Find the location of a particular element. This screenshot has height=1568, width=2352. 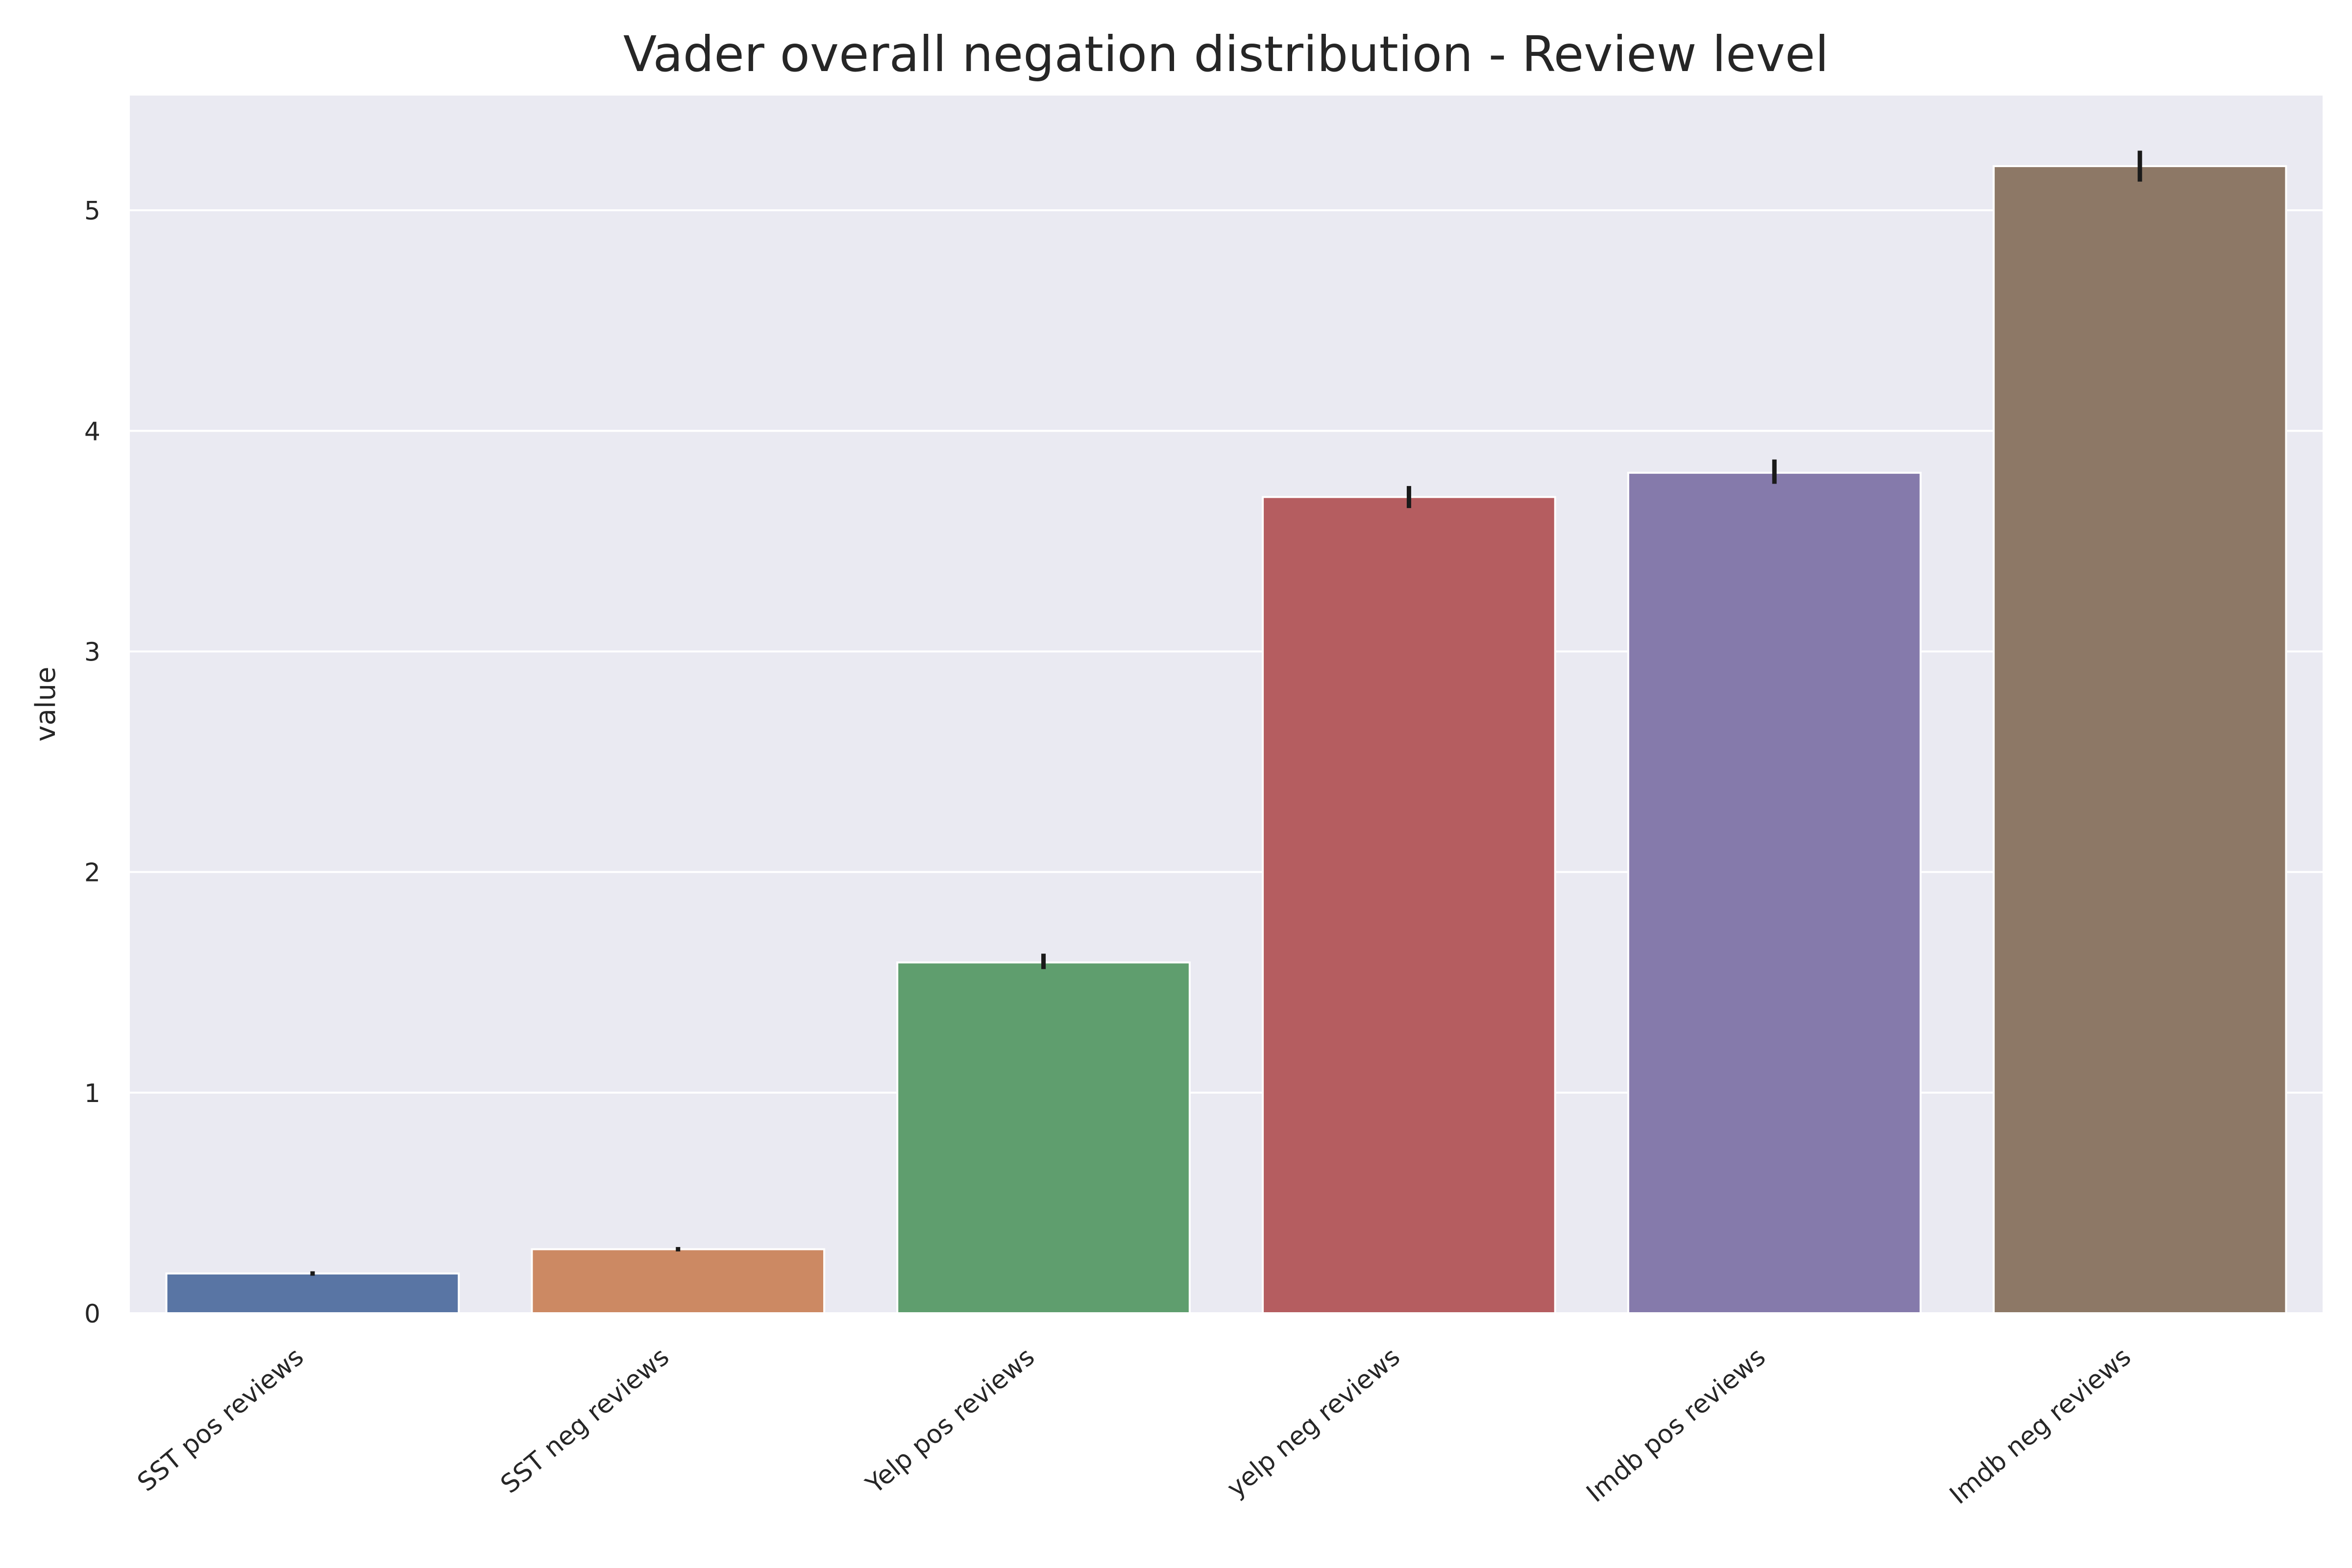

x-tick-label: SST neg reviews is located at coordinates (585, 1420).